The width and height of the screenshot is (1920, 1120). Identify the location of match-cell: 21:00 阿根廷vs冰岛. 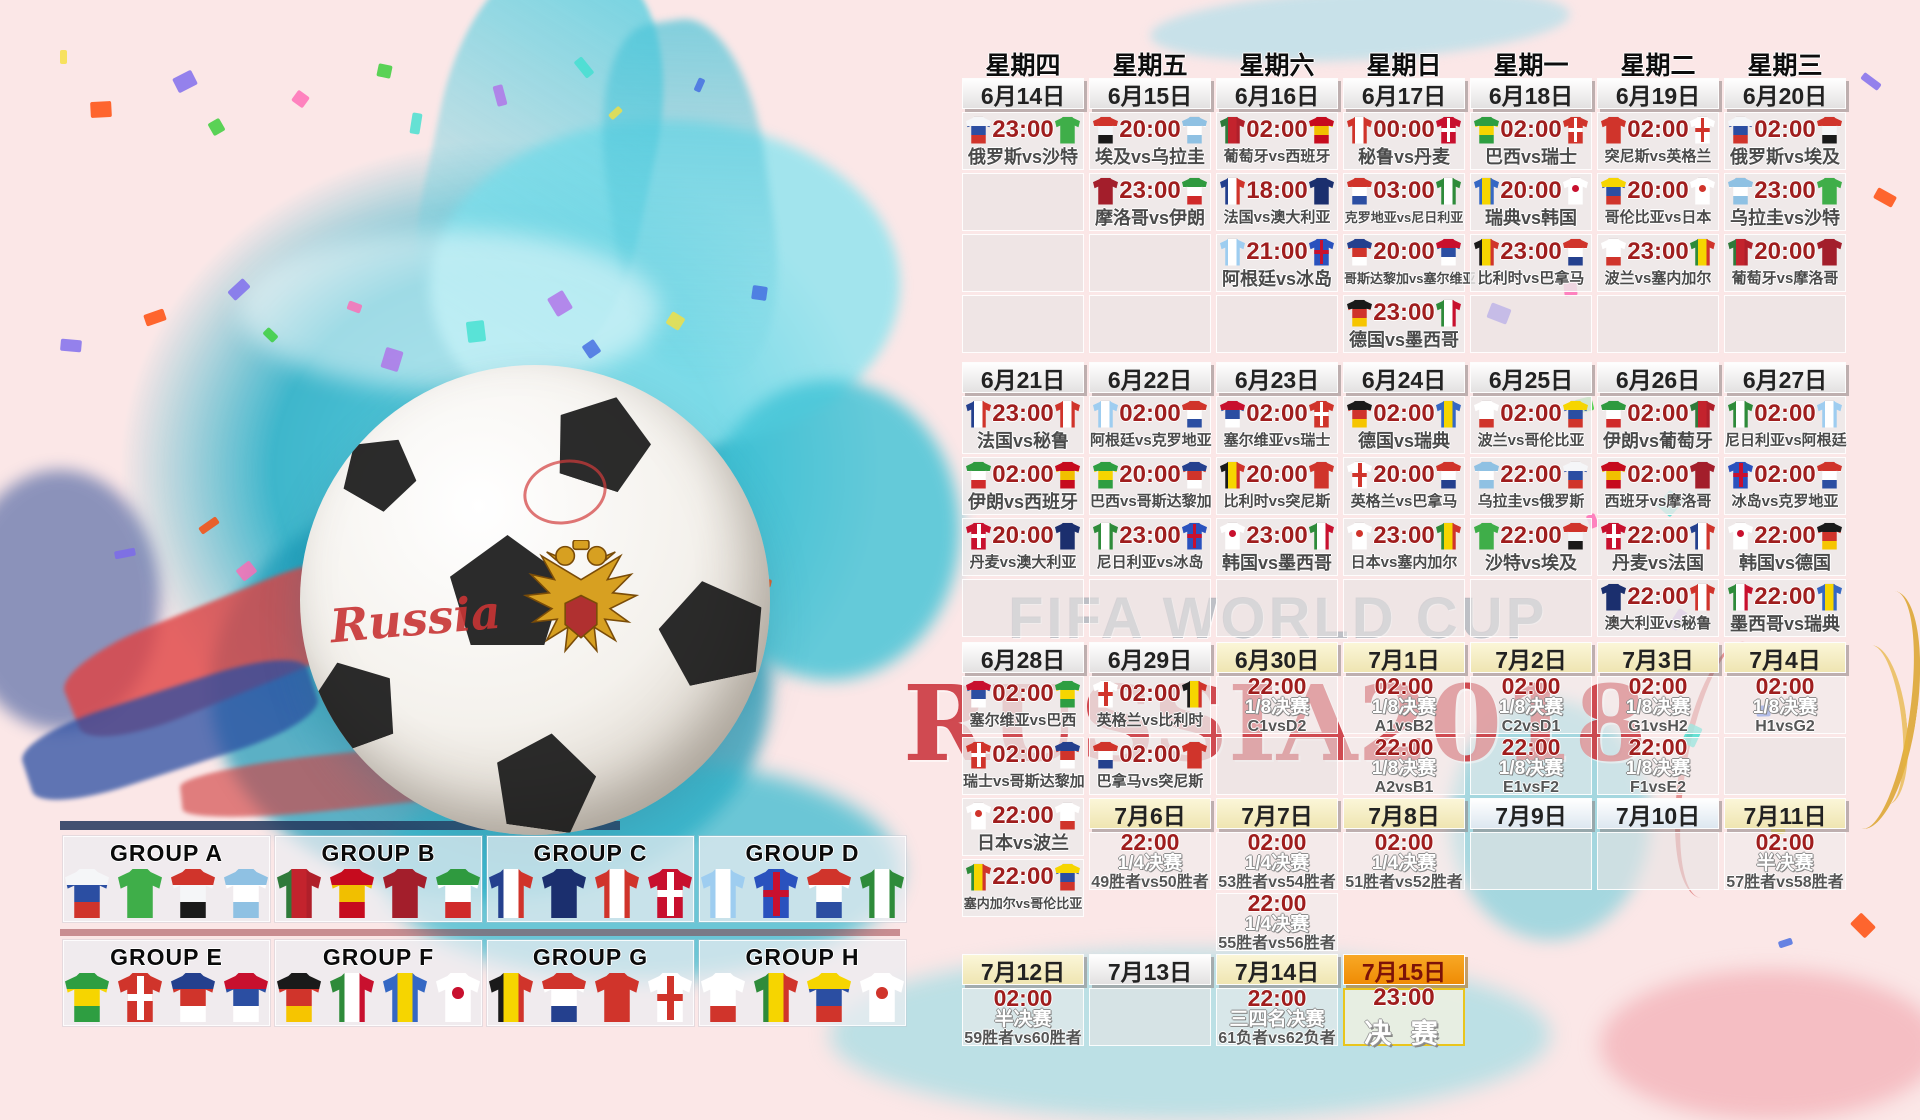
(1277, 263).